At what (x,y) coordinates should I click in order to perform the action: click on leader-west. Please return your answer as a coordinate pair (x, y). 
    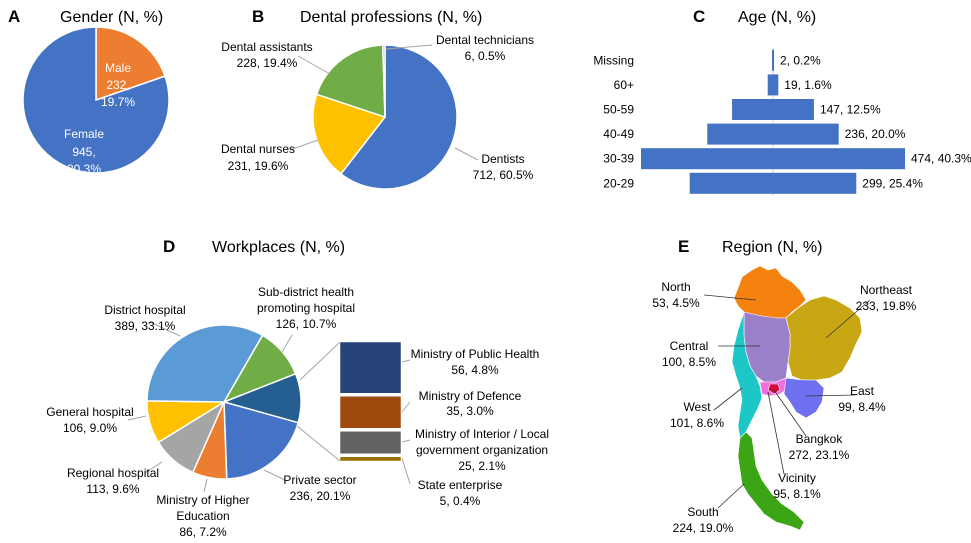
    Looking at the image, I should click on (728, 399).